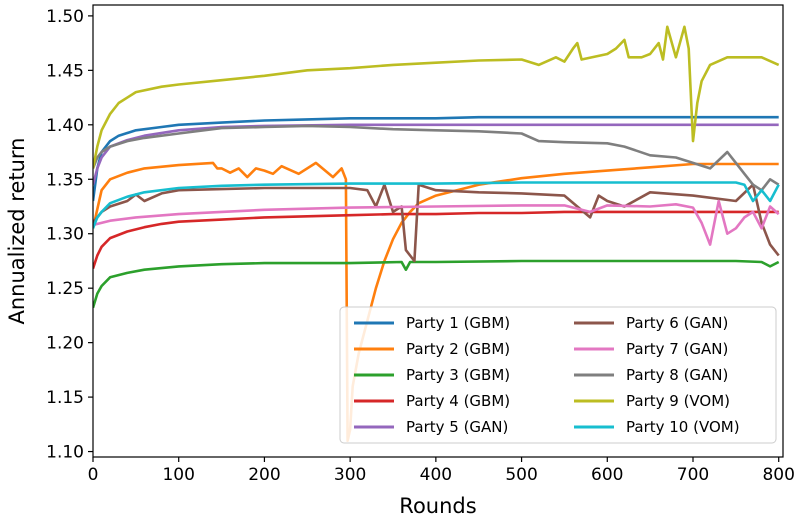 Image resolution: width=800 pixels, height=517 pixels. I want to click on legend-item: Party 5 (GAN), so click(431, 427).